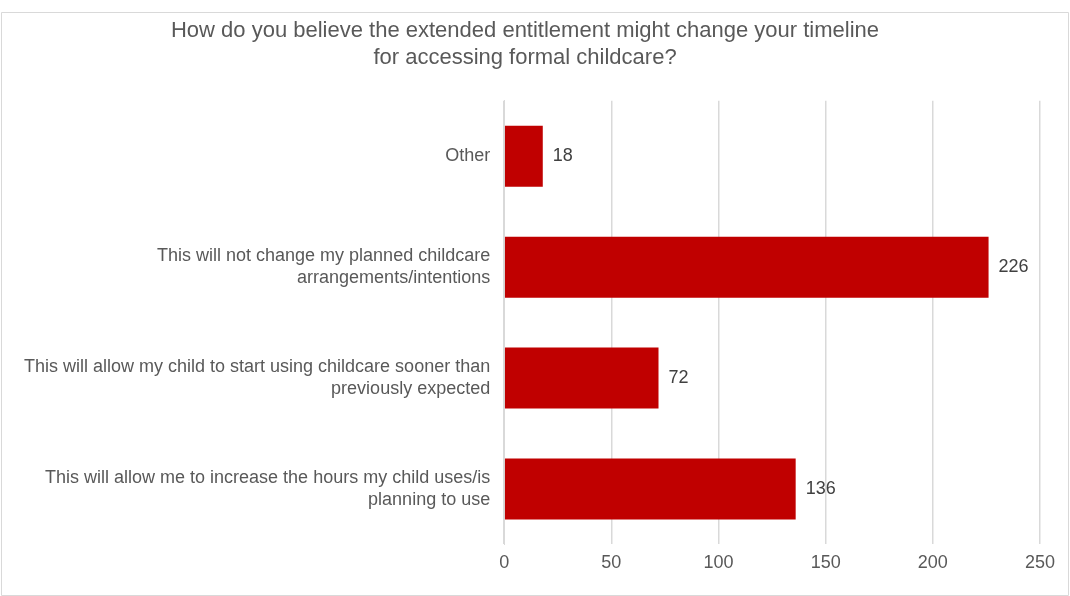 The height and width of the screenshot is (596, 1070). Describe the element at coordinates (268, 488) in the screenshot. I see `y-tick-label: This will allow me to increase the hours my child uses/is planning to use` at that location.